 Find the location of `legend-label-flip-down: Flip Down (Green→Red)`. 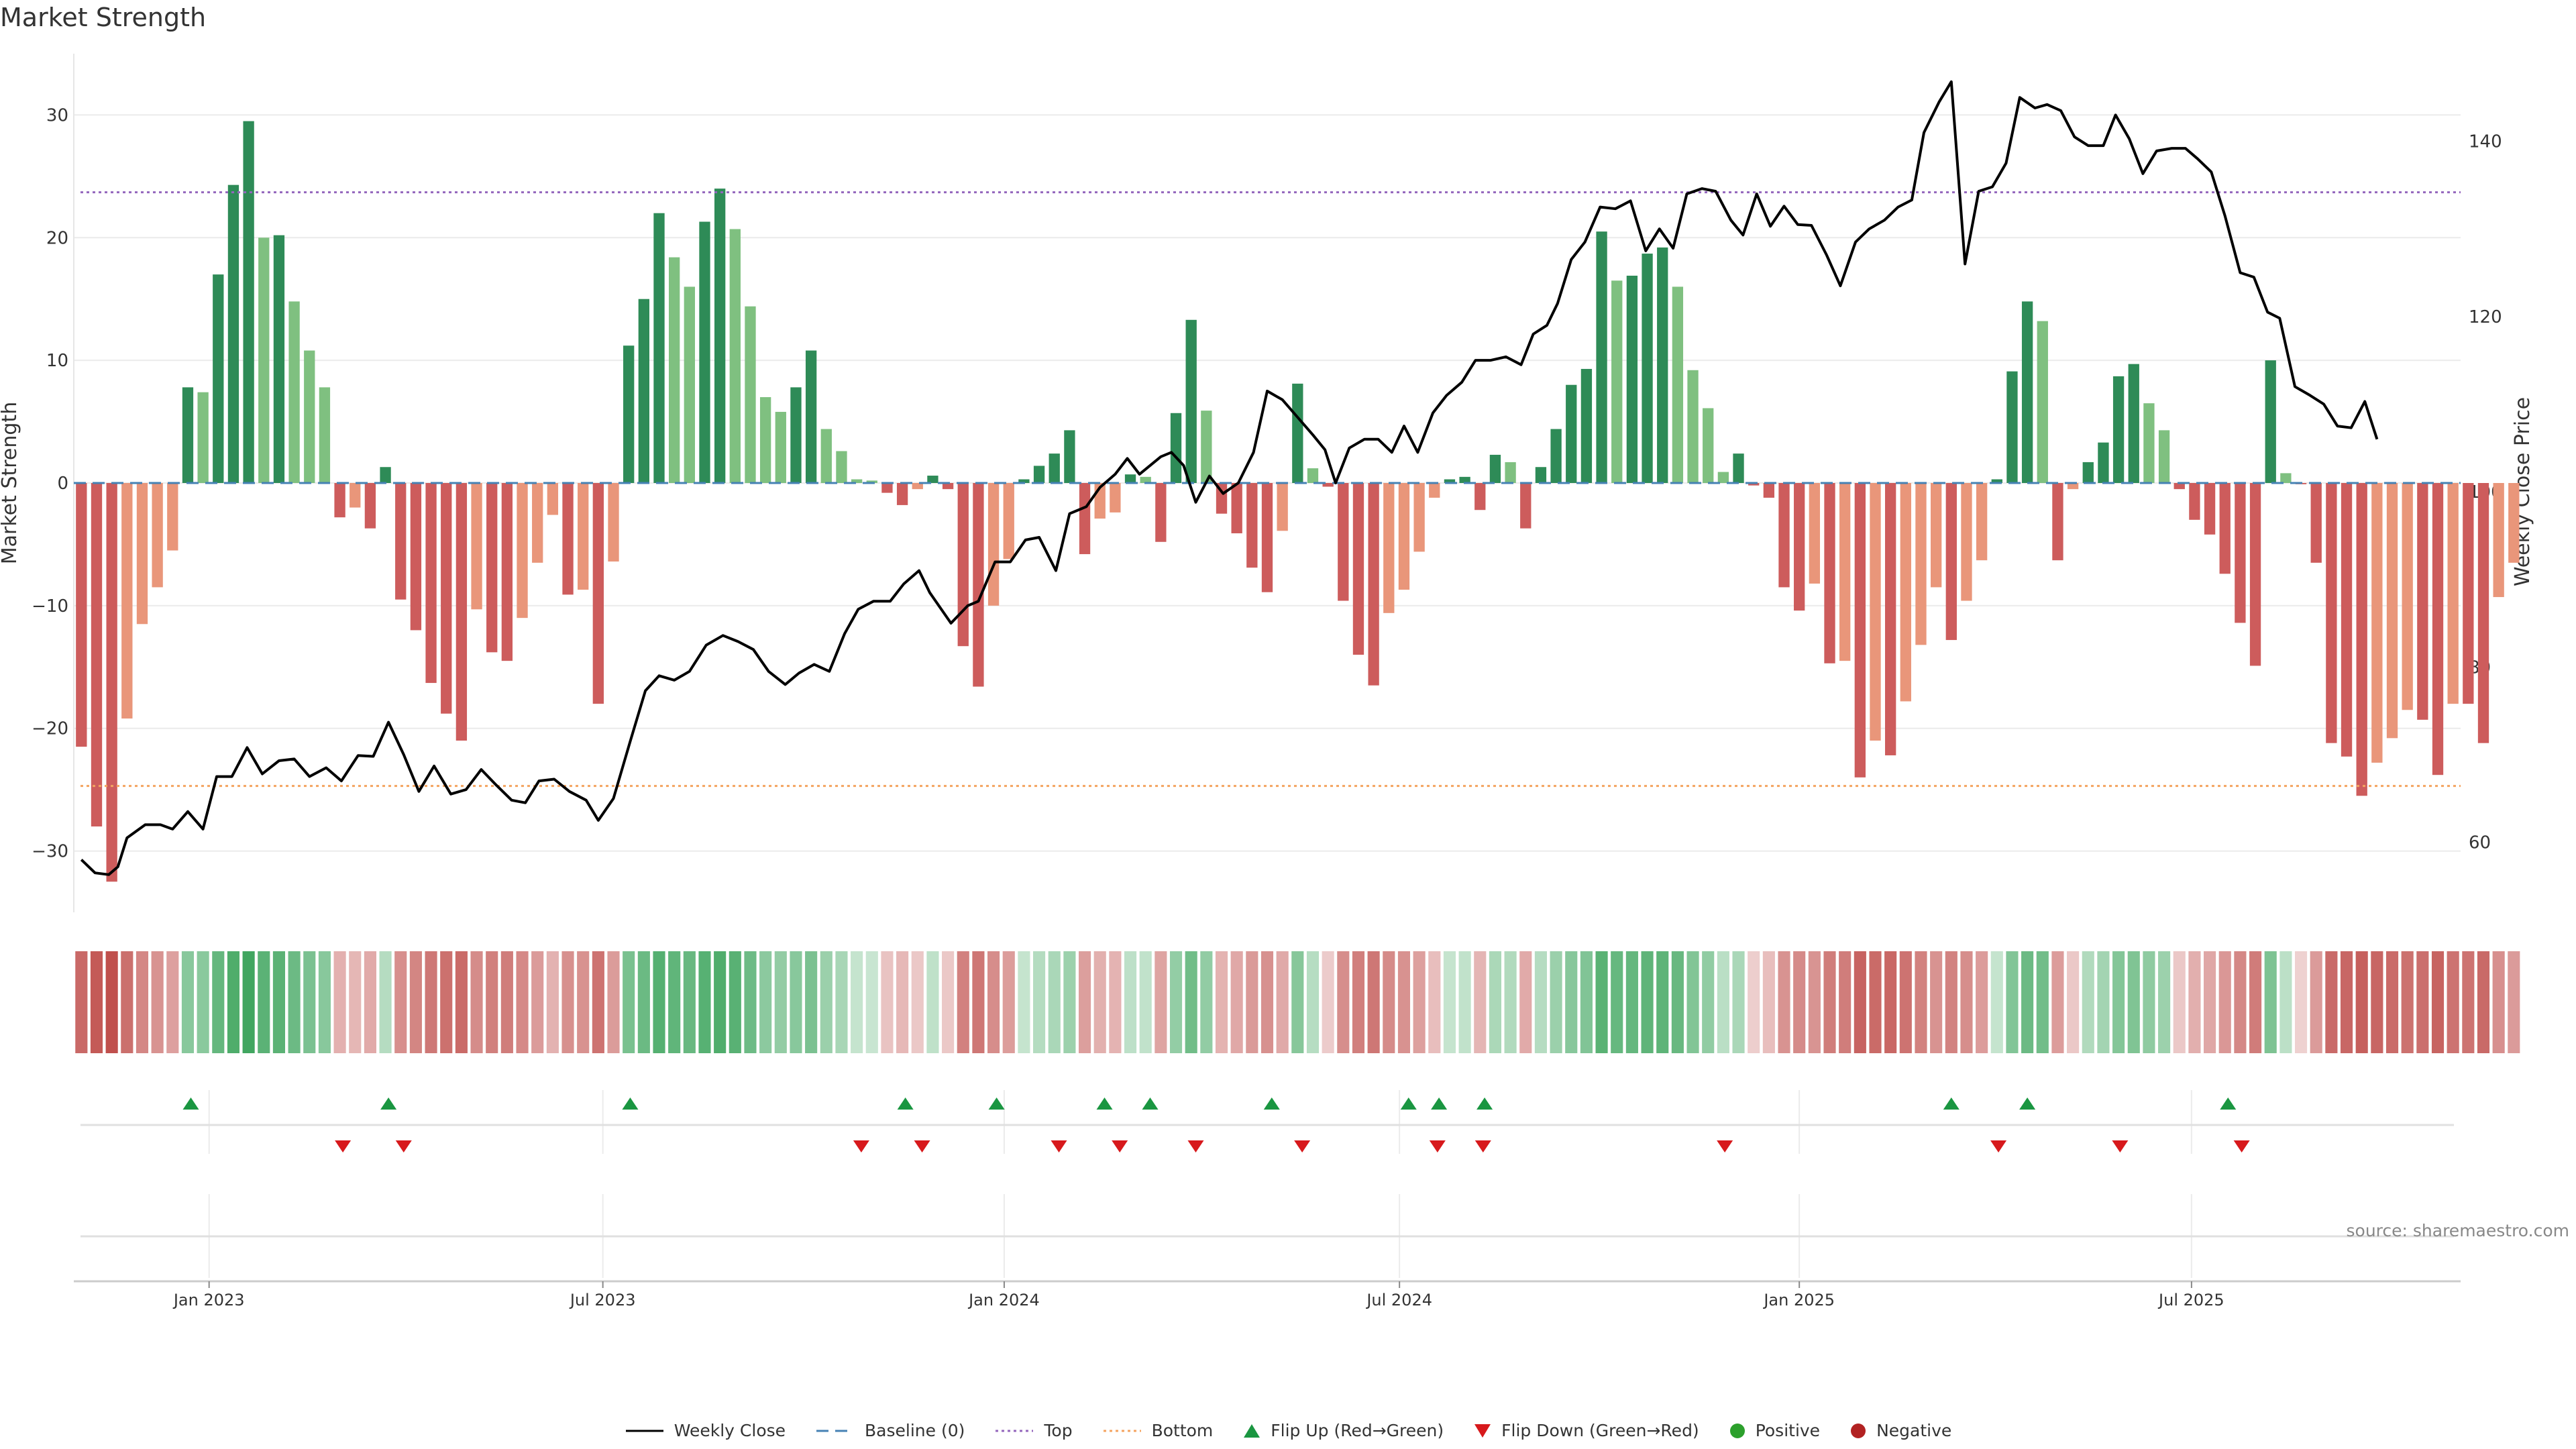

legend-label-flip-down: Flip Down (Green→Red) is located at coordinates (1600, 1430).